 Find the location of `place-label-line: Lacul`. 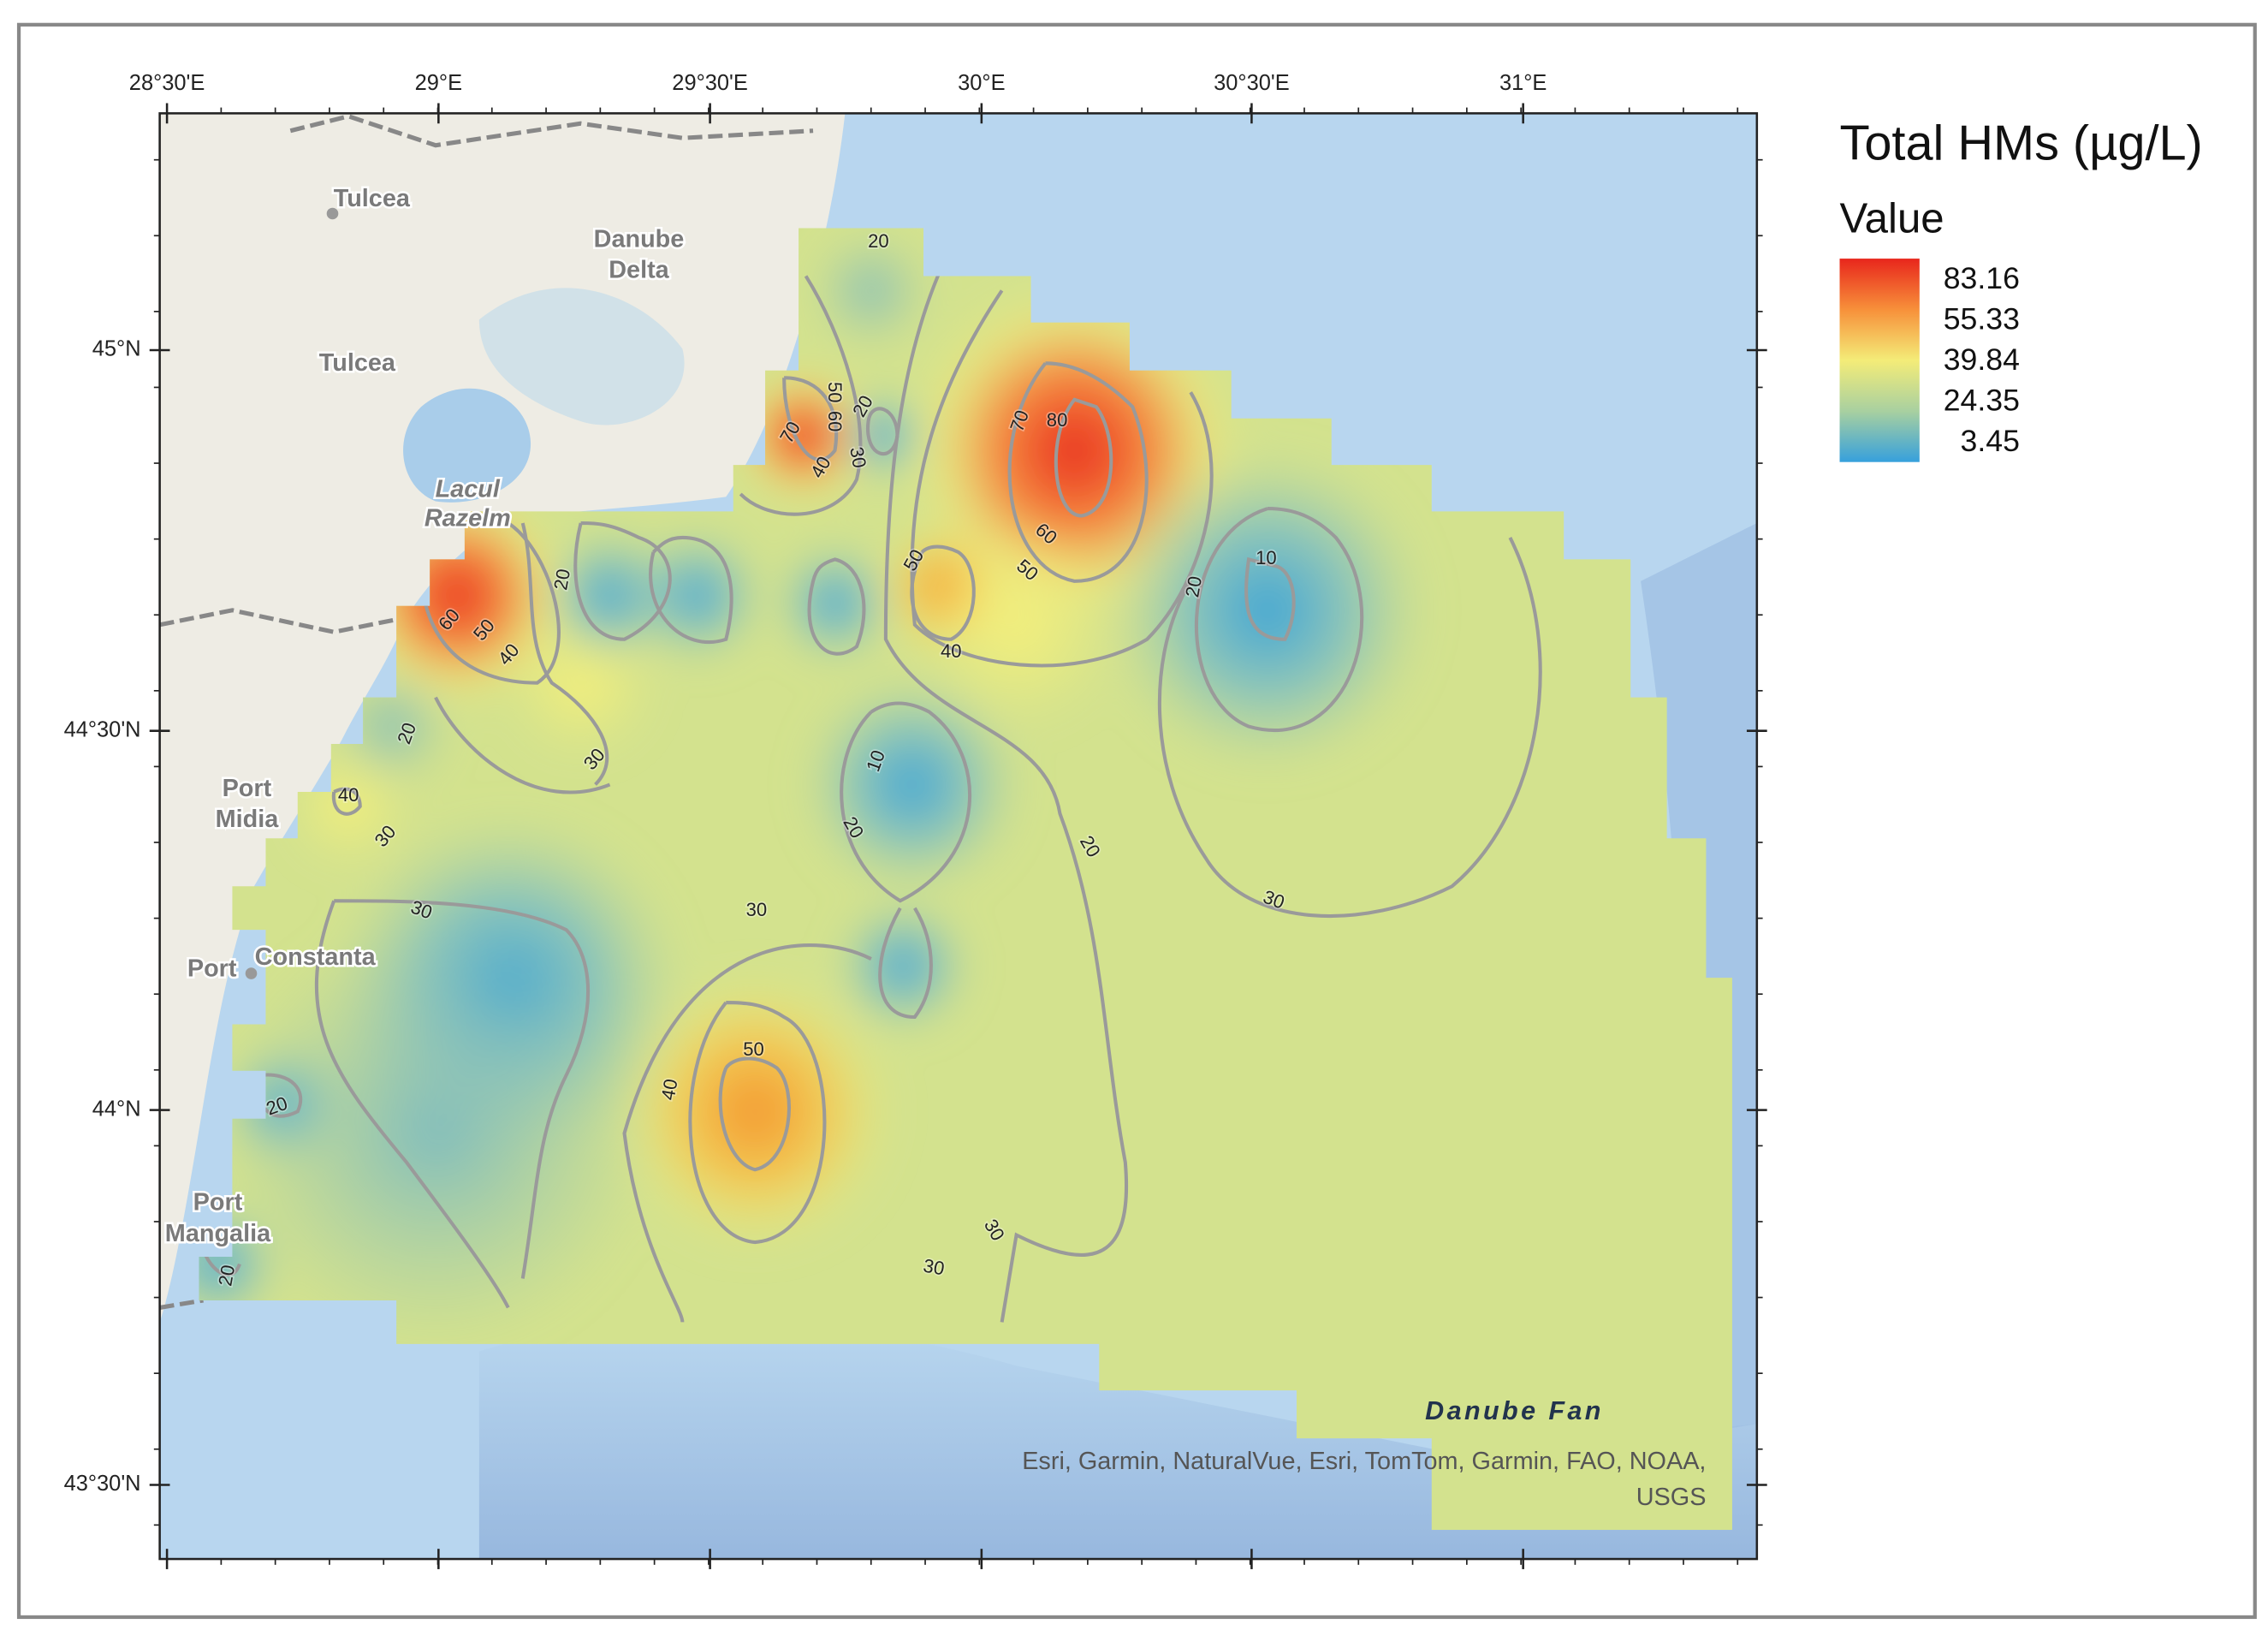

place-label-line: Lacul is located at coordinates (468, 489).